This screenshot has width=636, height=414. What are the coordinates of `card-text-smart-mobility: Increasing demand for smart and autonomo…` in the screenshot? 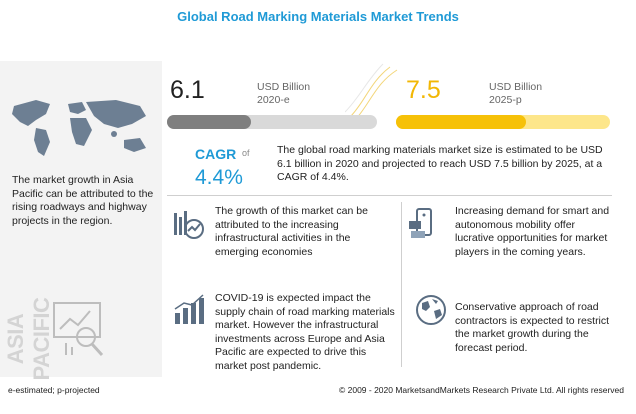 It's located at (532, 231).